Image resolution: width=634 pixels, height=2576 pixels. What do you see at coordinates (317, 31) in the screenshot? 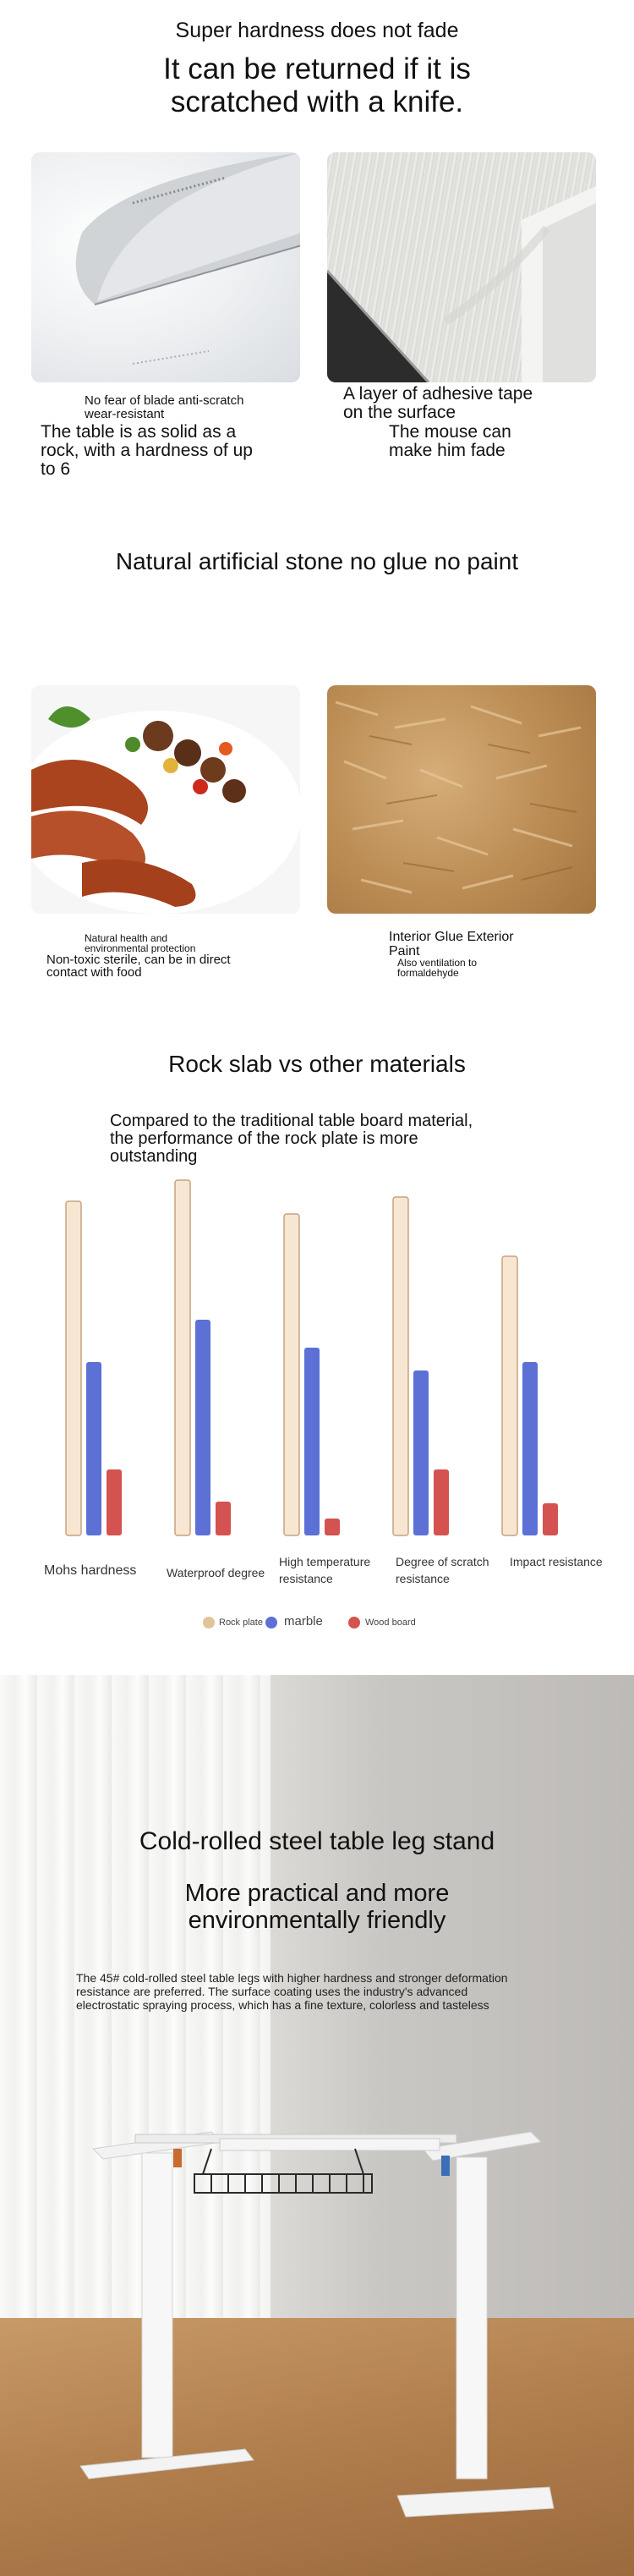
I see `section1-kicker: Super hardness does not fade` at bounding box center [317, 31].